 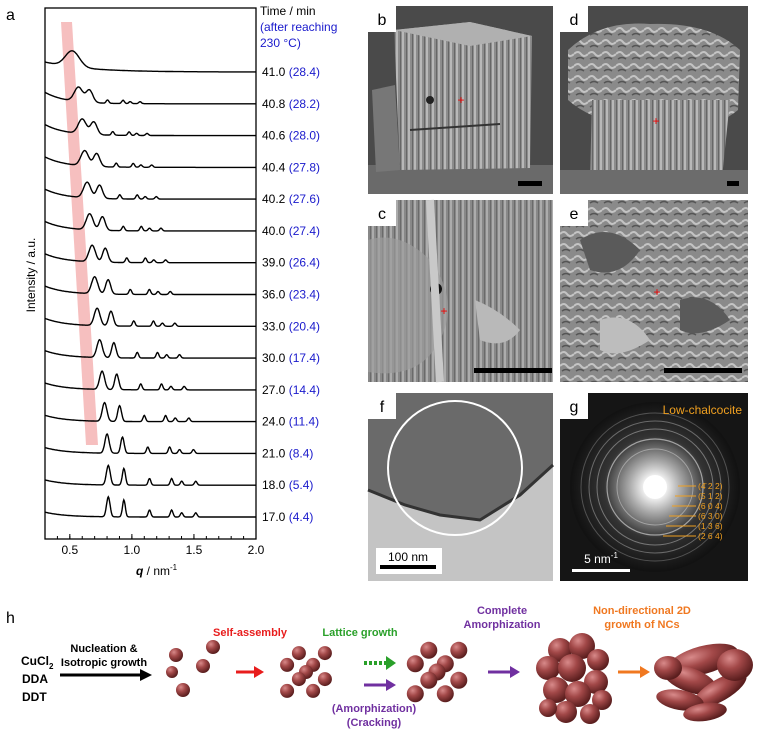 What do you see at coordinates (79, 233) in the screenshot?
I see `peak-guide-band` at bounding box center [79, 233].